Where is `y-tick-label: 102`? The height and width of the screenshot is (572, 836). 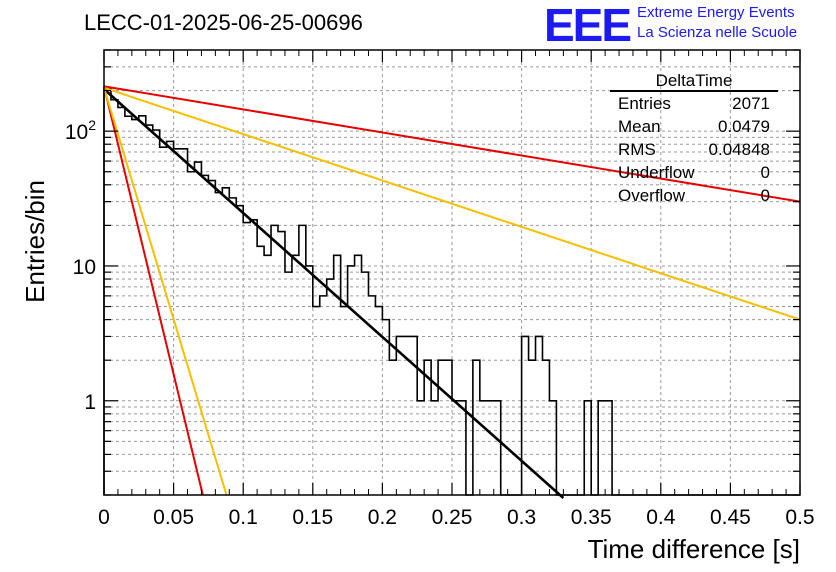 y-tick-label: 102 is located at coordinates (80, 130).